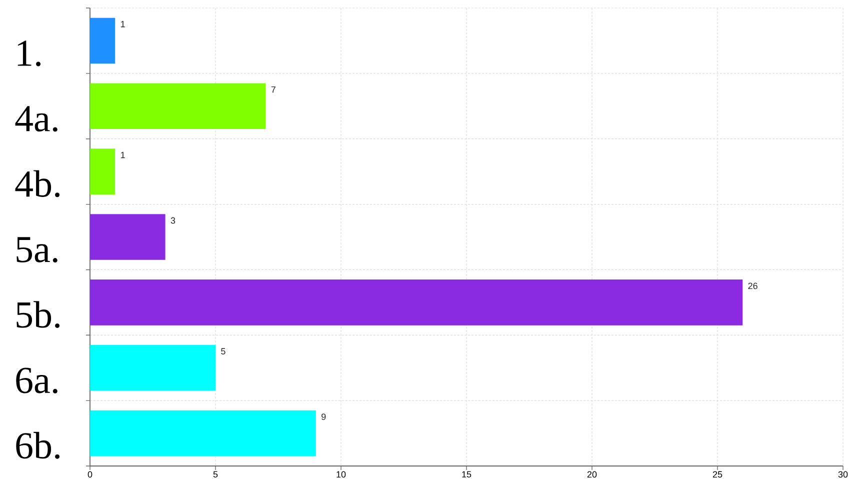 This screenshot has width=854, height=479. Describe the element at coordinates (592, 474) in the screenshot. I see `x-tick-label: 20` at that location.